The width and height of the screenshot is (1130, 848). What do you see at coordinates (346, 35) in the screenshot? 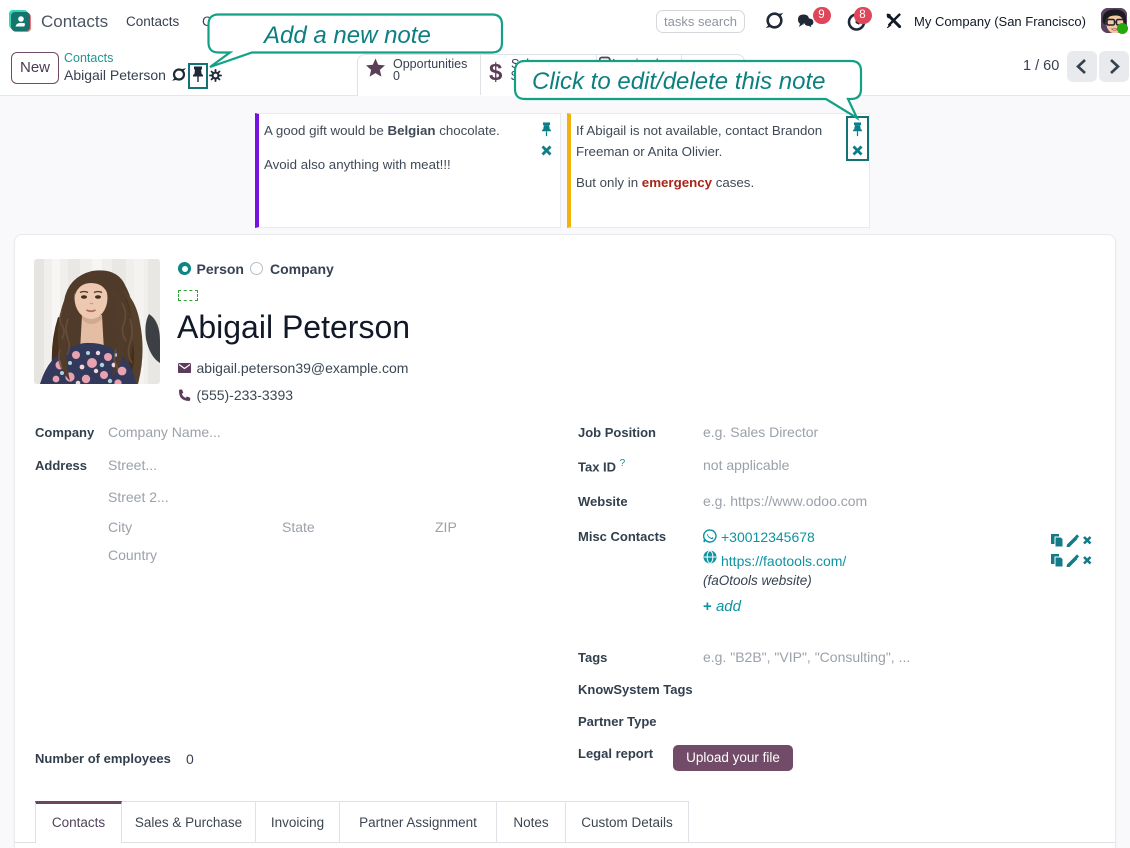
I see `svg-text: Add a new note` at bounding box center [346, 35].